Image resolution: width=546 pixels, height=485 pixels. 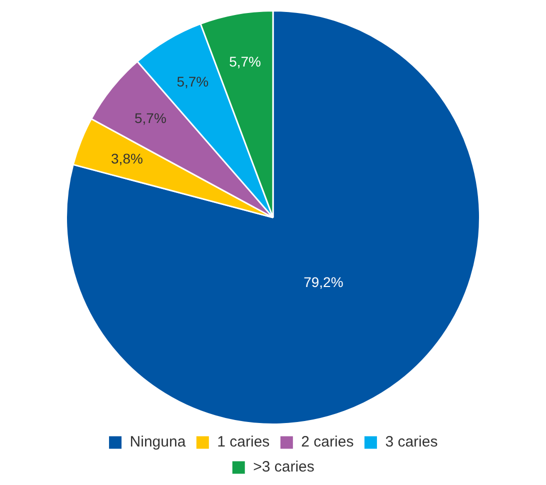 What do you see at coordinates (243, 442) in the screenshot?
I see `legend-label: 1 caries` at bounding box center [243, 442].